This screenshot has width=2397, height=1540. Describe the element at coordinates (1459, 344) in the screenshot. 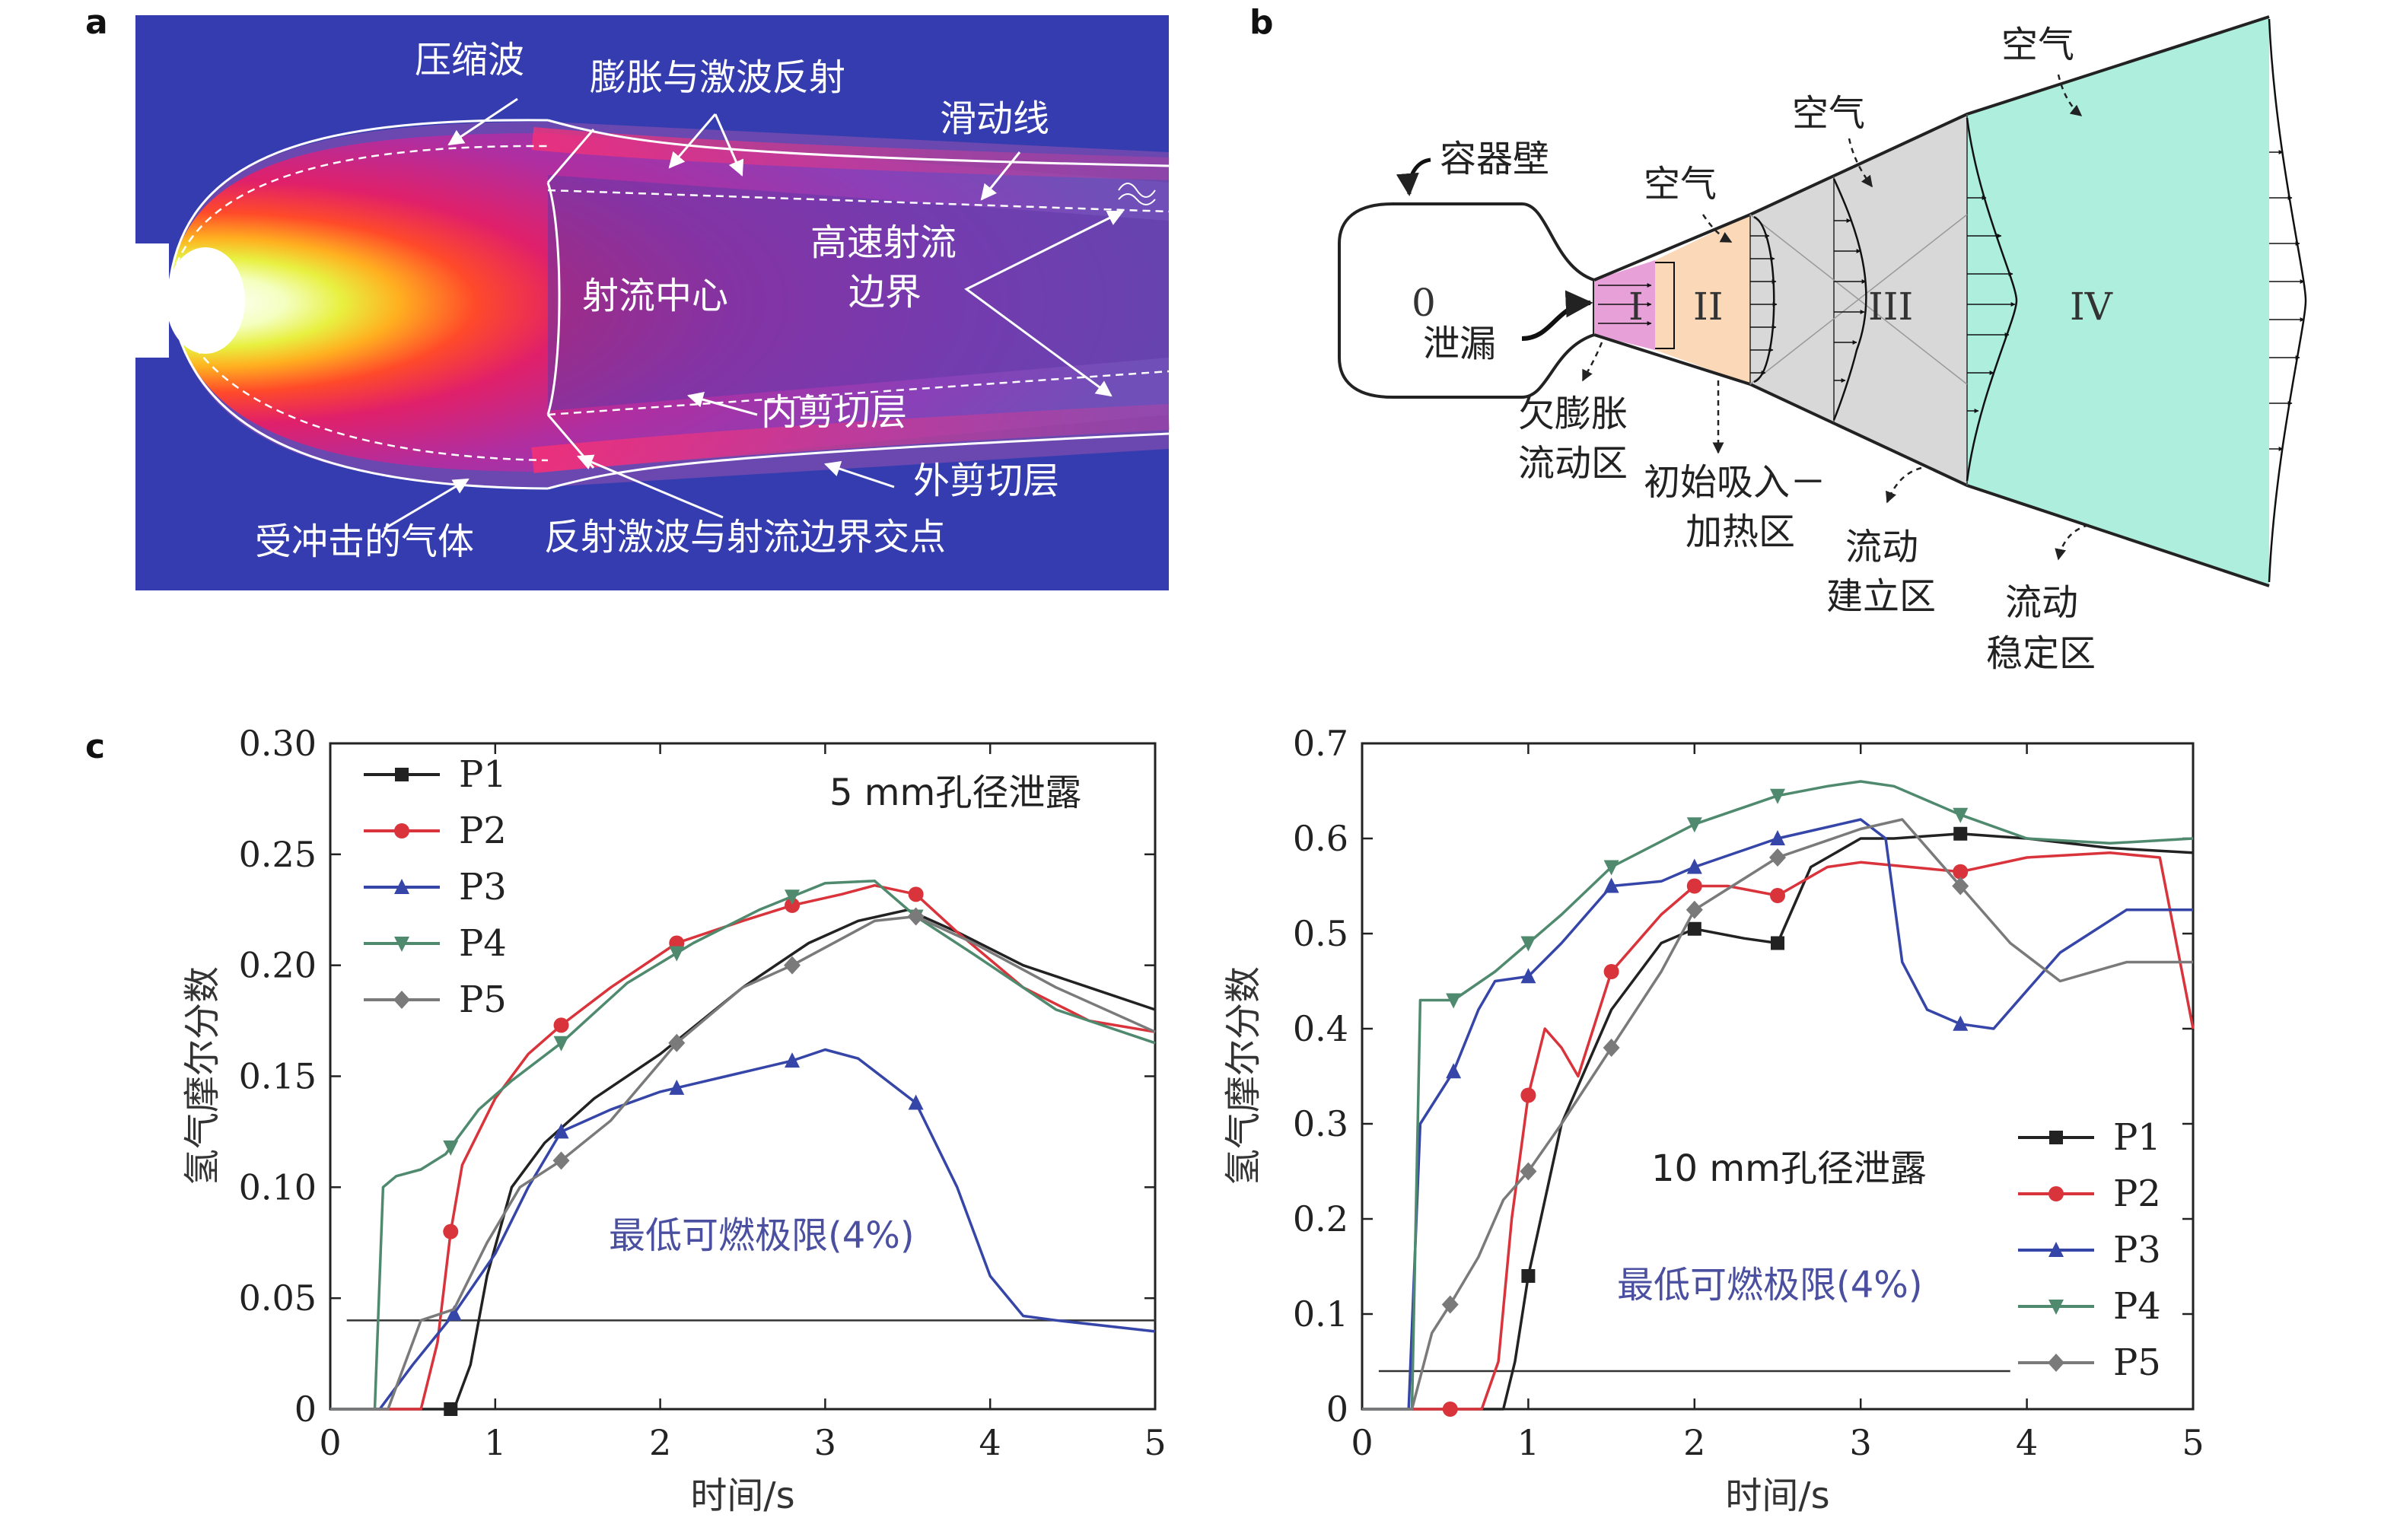

I see `label-zone0-name: 泄漏` at that location.